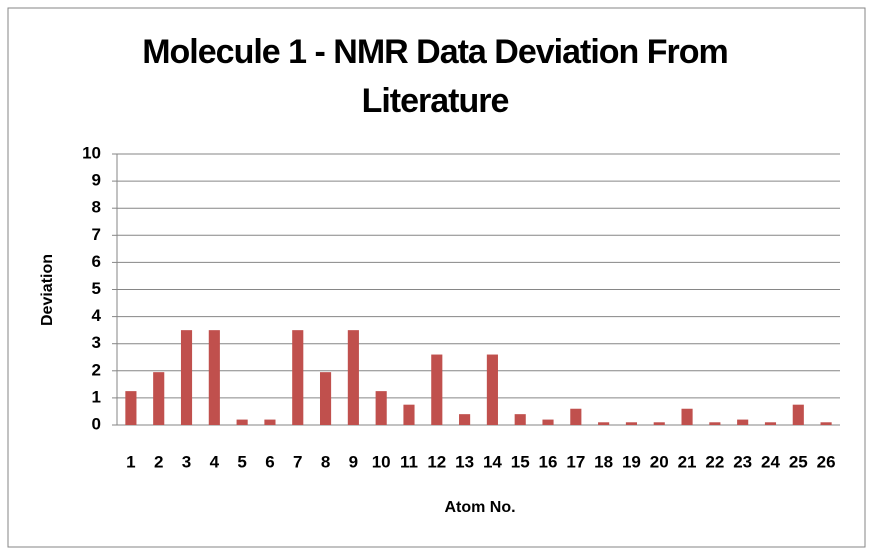  I want to click on x-tick-label: 2, so click(158, 461).